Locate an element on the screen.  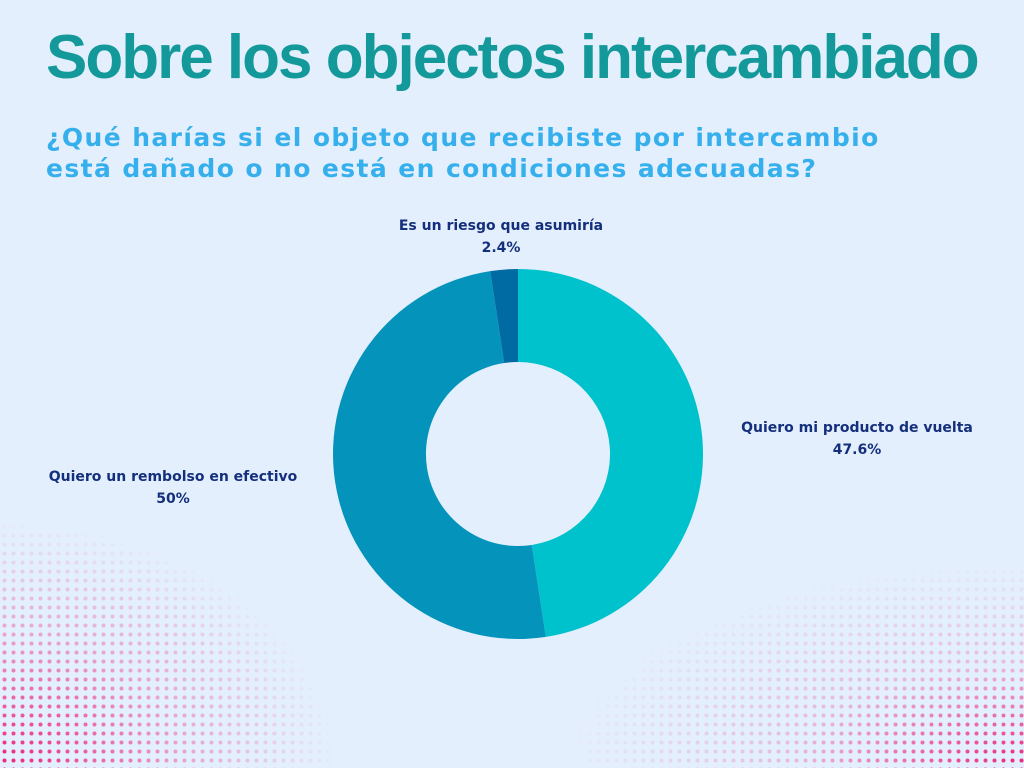
slice-value-risk: 2.4% is located at coordinates (501, 248).